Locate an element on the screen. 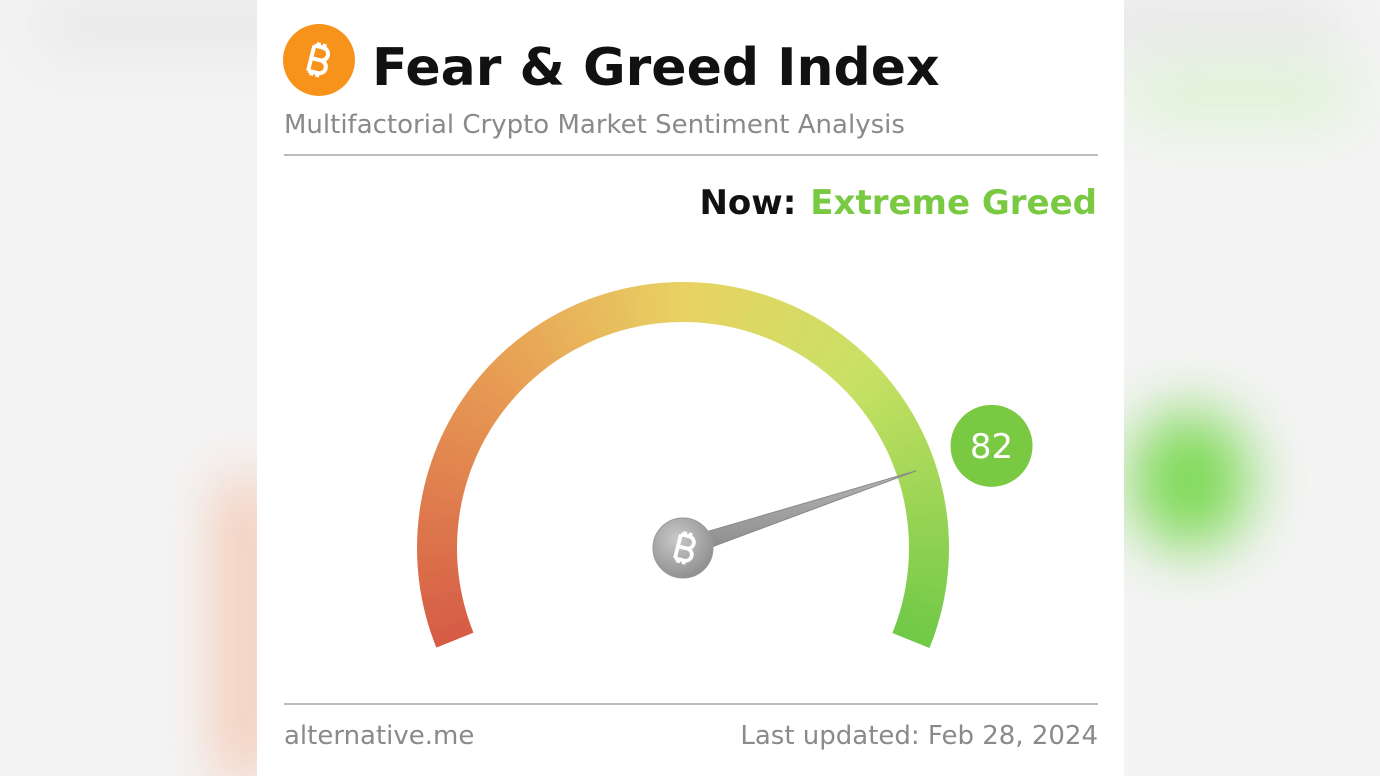  last-updated: Last updated: Feb 28, 2024 is located at coordinates (919, 736).